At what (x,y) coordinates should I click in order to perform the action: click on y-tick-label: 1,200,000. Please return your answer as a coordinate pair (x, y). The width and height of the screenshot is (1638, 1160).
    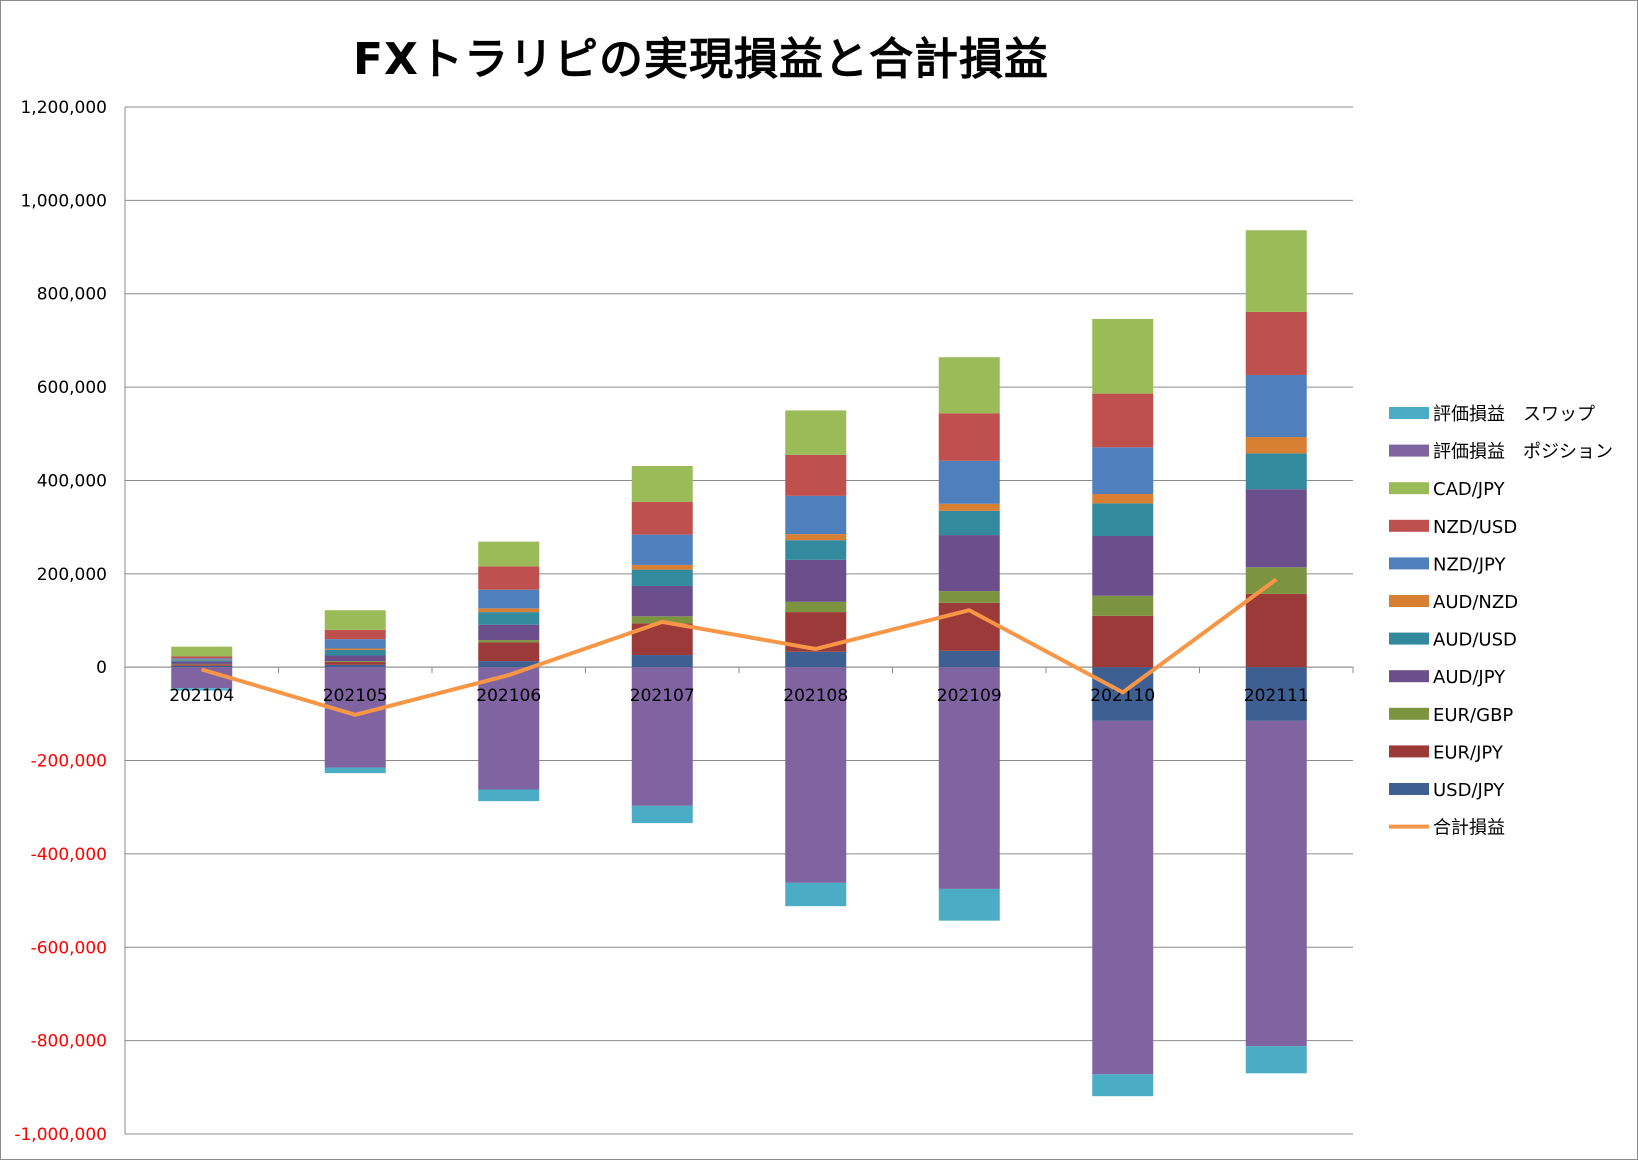
    Looking at the image, I should click on (63, 108).